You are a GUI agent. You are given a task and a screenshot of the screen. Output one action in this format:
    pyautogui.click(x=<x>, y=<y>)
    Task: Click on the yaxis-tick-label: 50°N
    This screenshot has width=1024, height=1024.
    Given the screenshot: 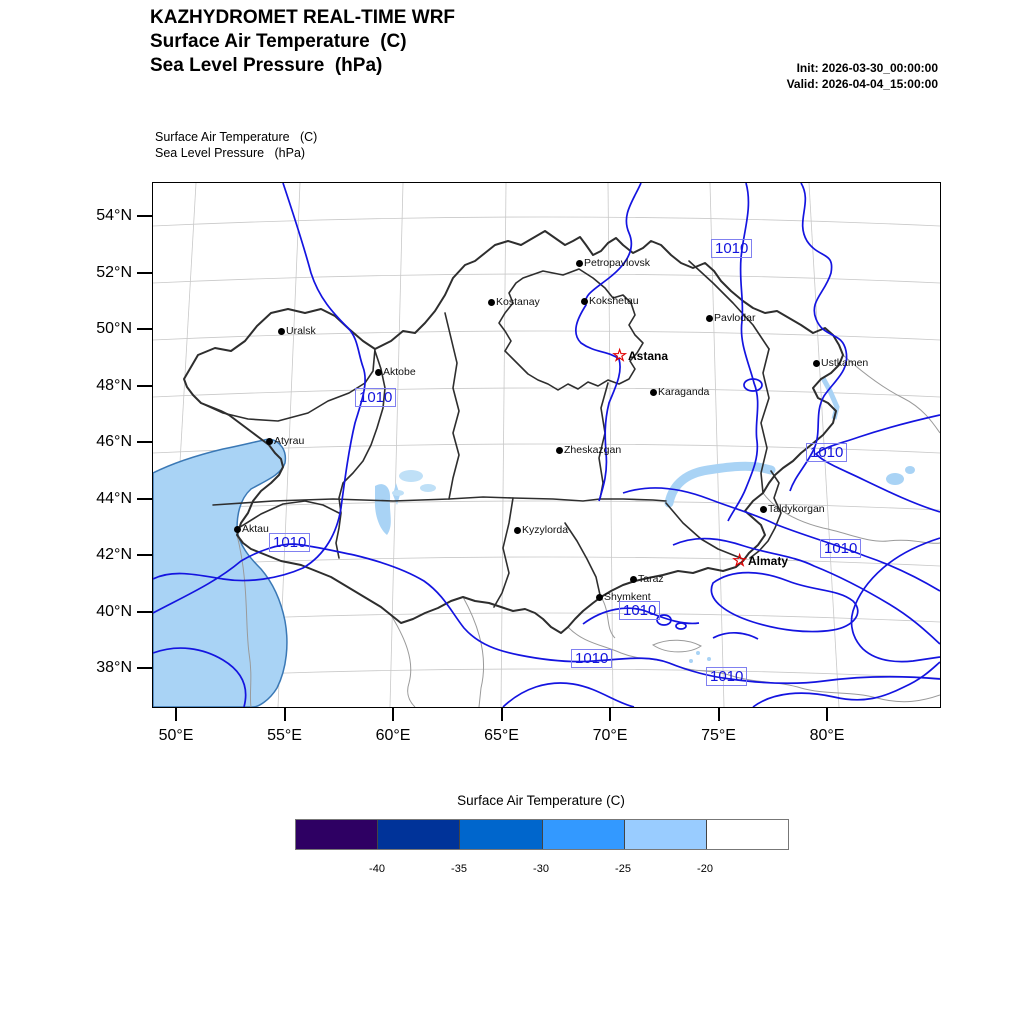 What is the action you would take?
    pyautogui.click(x=114, y=328)
    